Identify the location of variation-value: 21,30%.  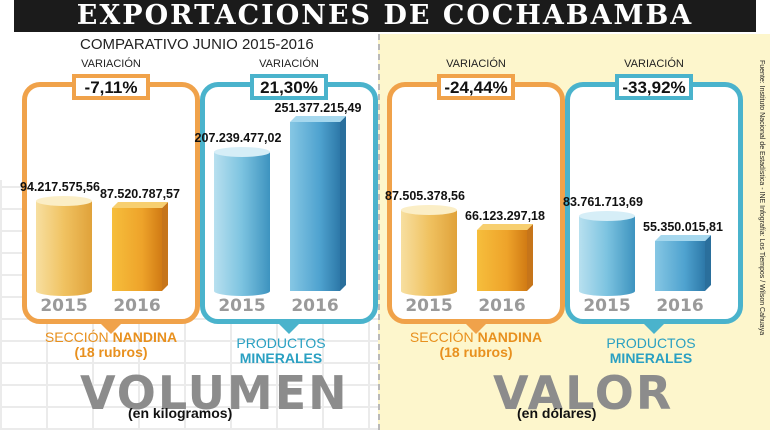
(289, 87).